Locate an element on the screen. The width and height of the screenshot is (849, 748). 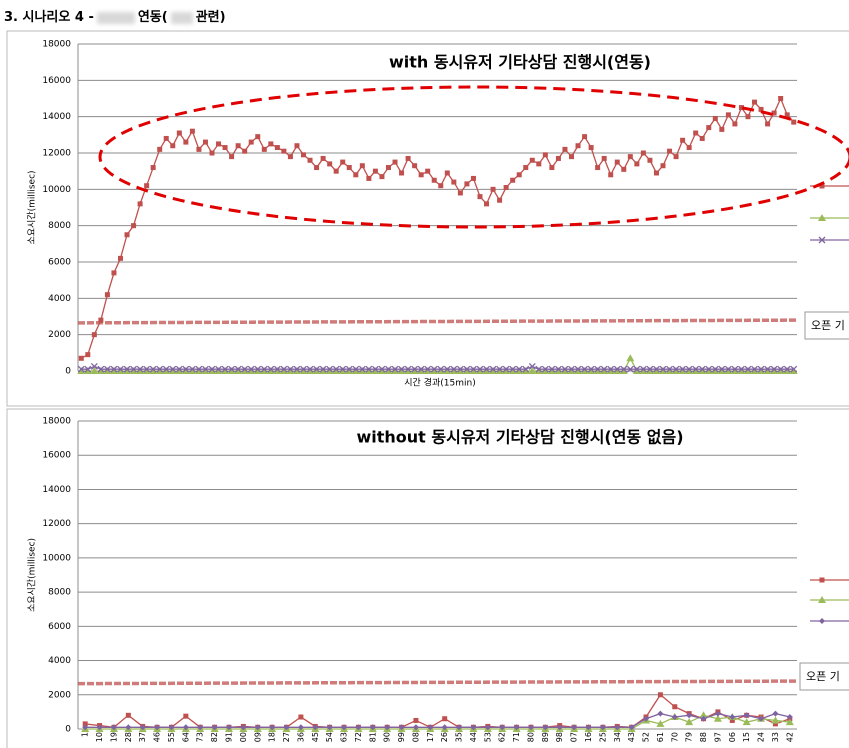
x-tick-label: 70 is located at coordinates (674, 737).